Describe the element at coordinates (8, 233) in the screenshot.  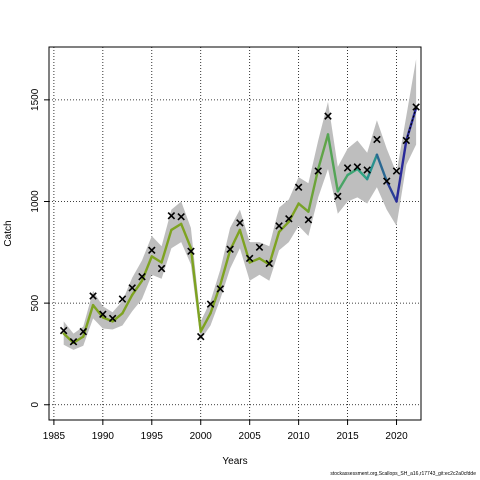
I see `y-axis-label: Catch` at that location.